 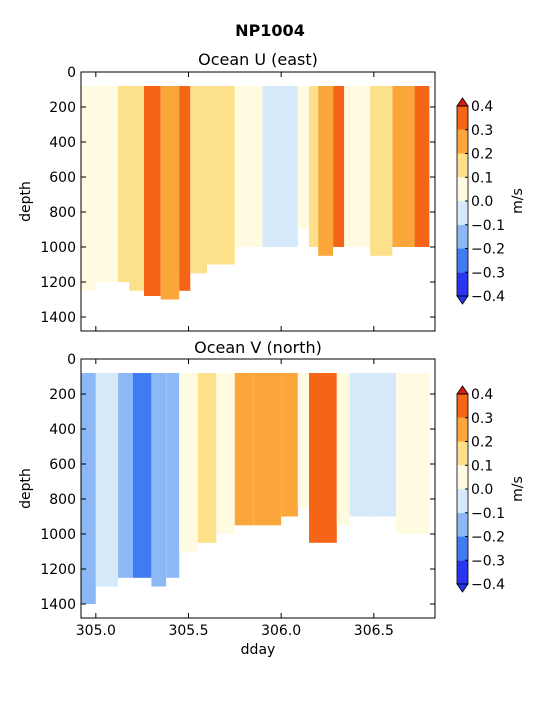 What do you see at coordinates (374, 631) in the screenshot?
I see `x-tick-label: 306.5` at bounding box center [374, 631].